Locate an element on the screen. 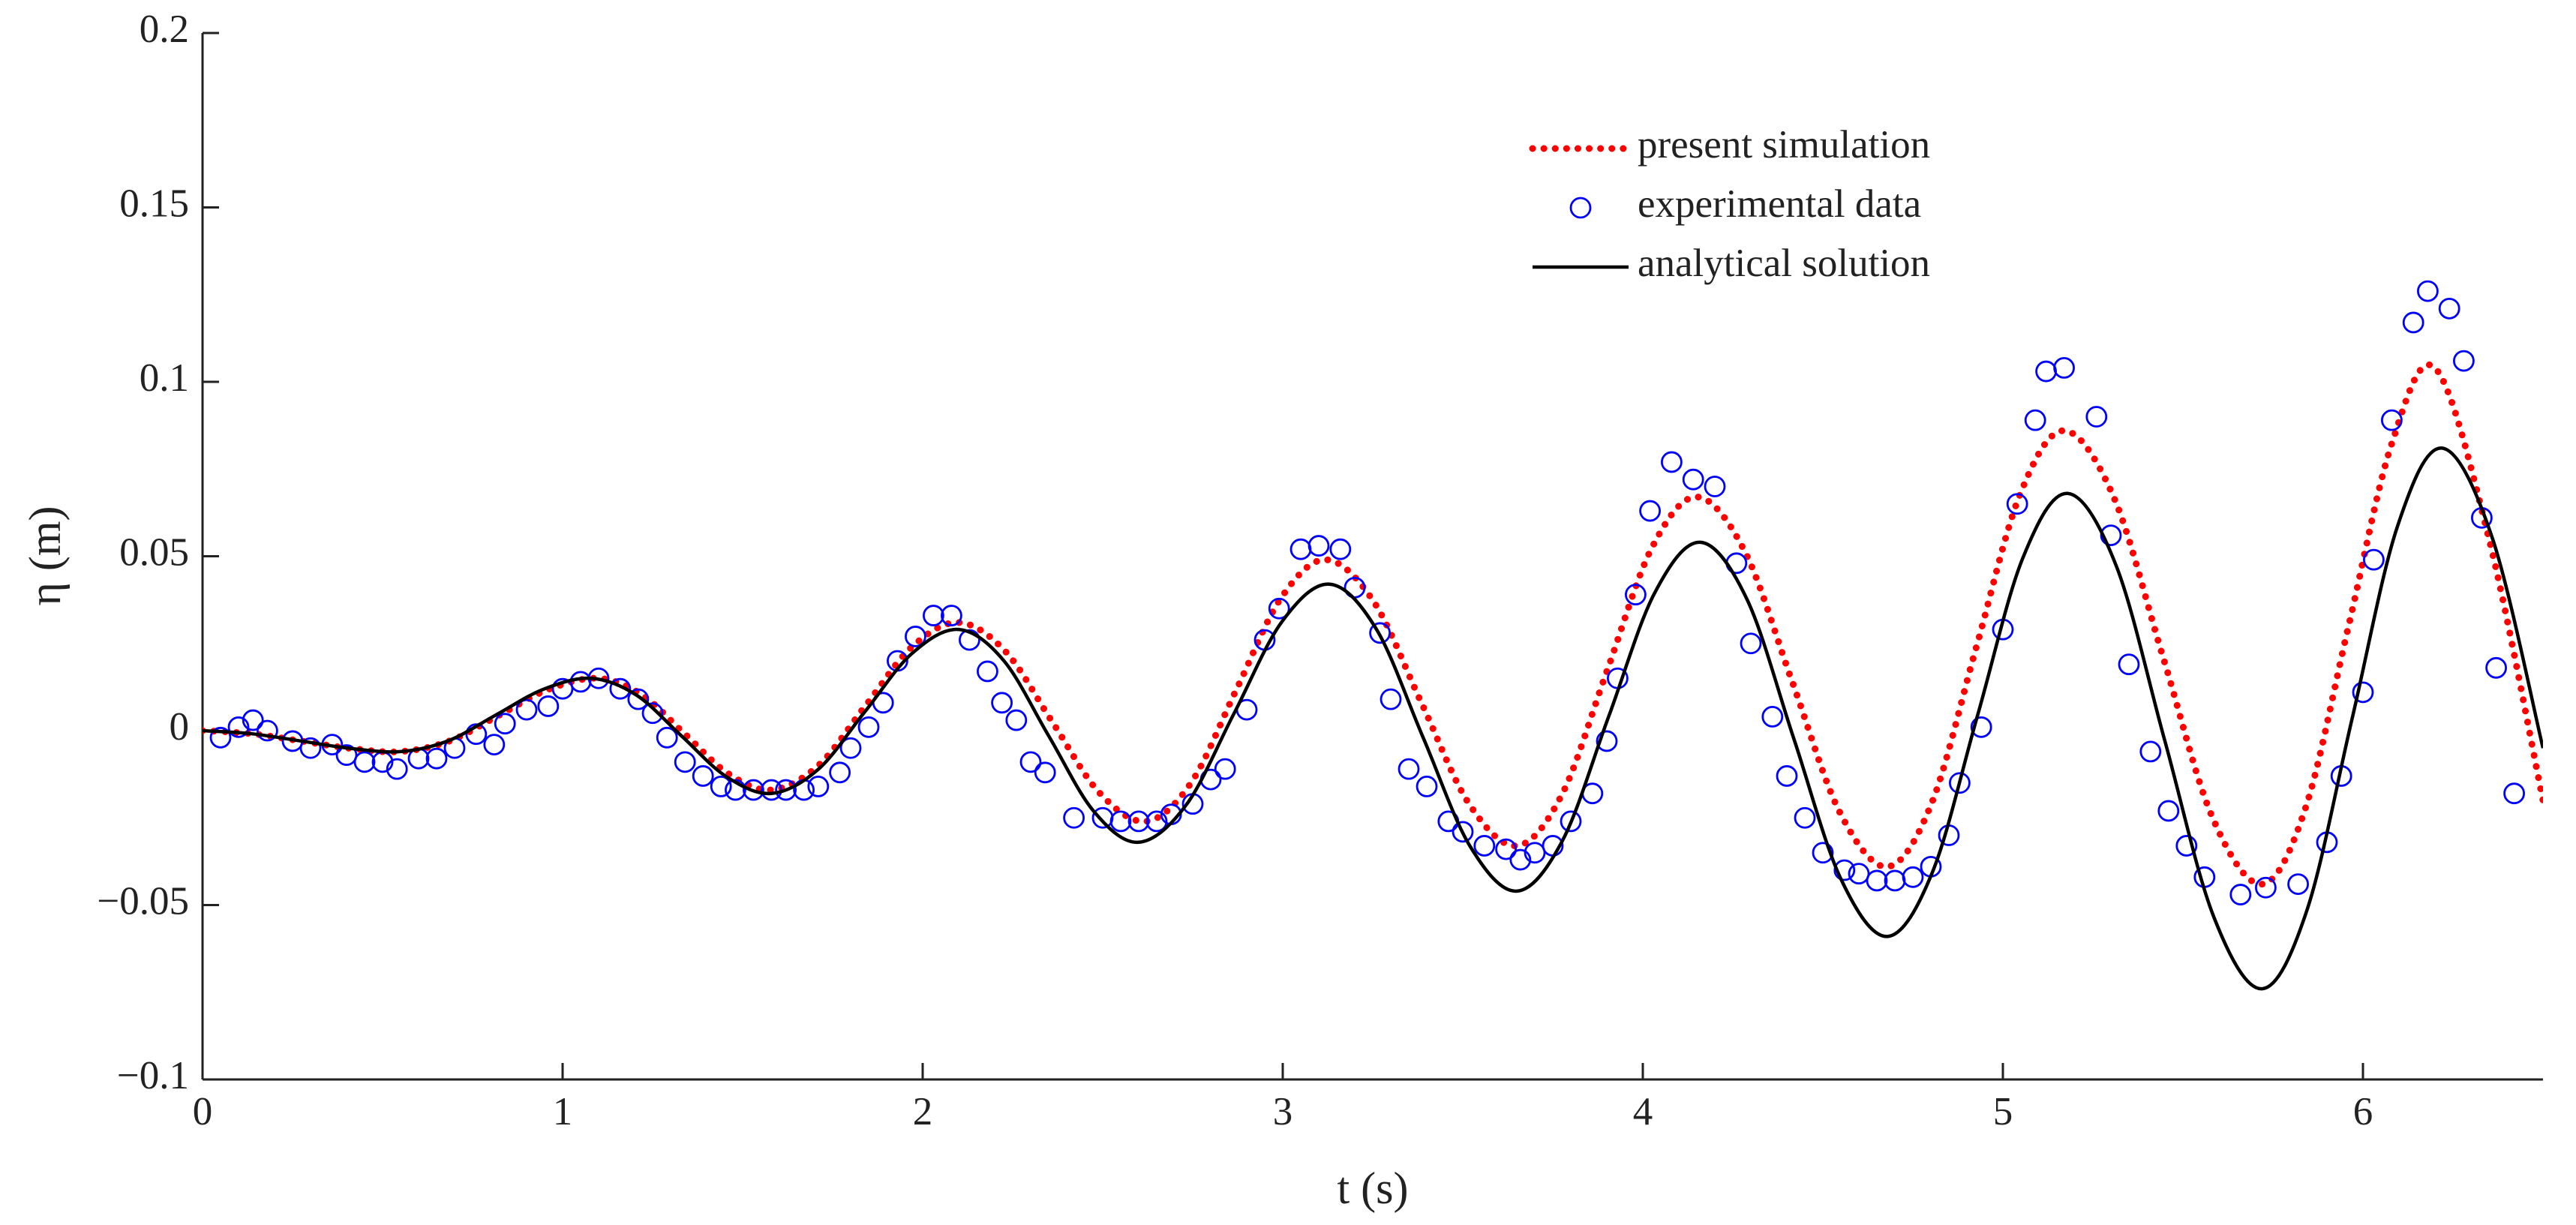 The width and height of the screenshot is (2576, 1225). y-tick-label: −0.05 is located at coordinates (143, 901).